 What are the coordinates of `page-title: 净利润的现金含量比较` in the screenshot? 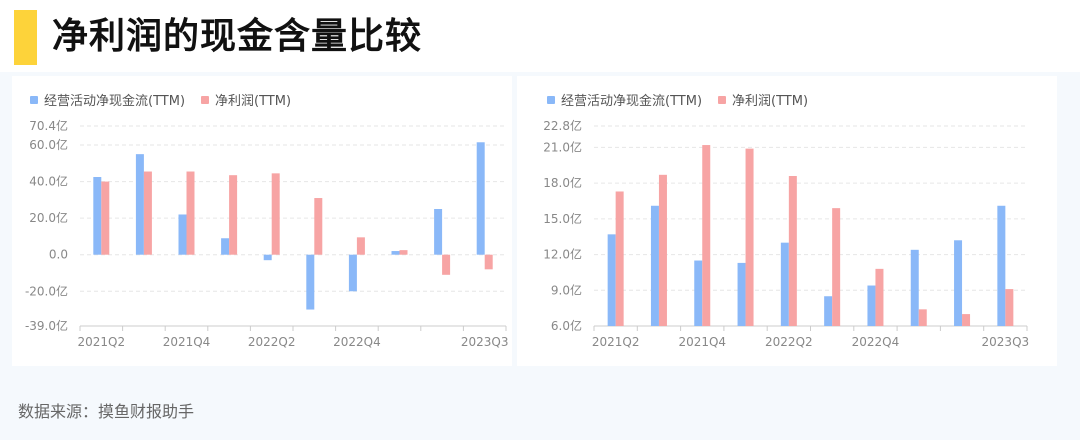 It's located at (237, 36).